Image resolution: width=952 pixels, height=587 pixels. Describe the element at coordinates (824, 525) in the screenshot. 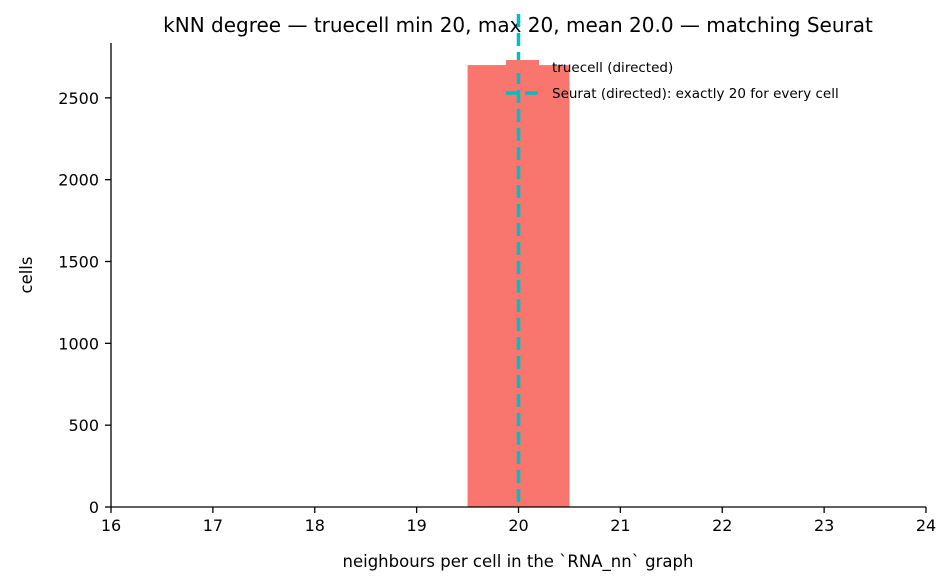

I see `x-tick-label: 23` at that location.